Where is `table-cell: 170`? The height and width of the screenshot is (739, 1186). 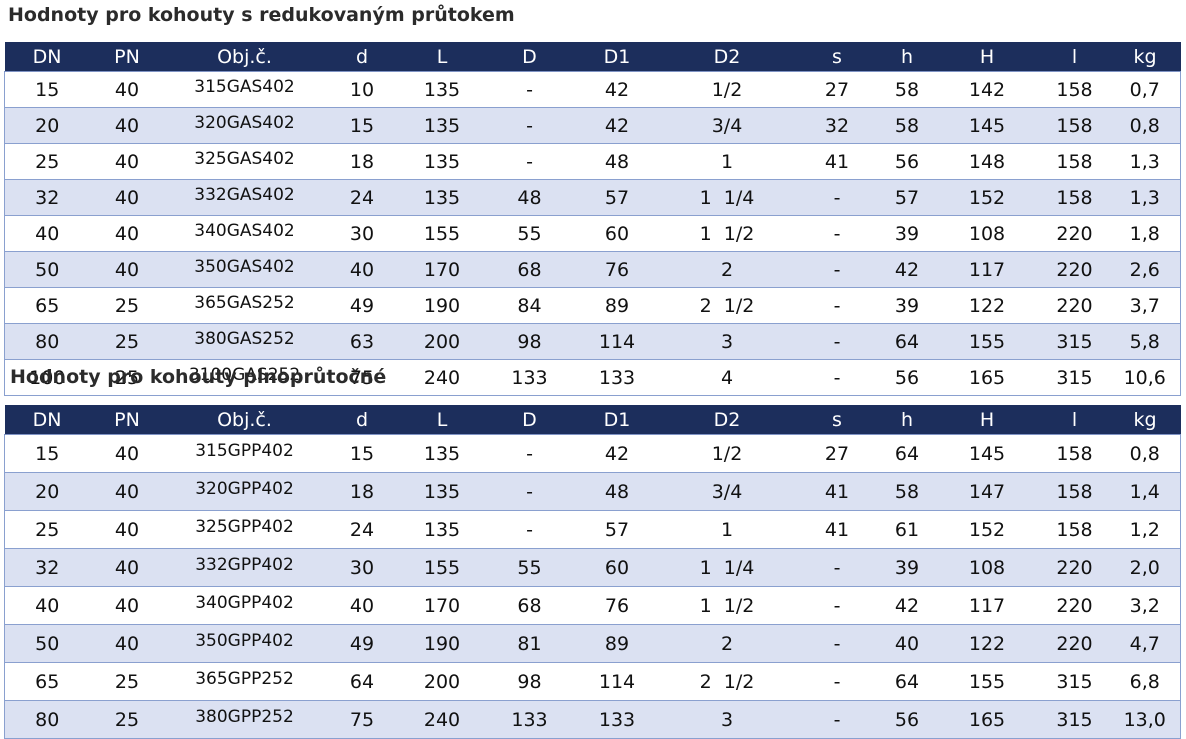
table-cell: 170 is located at coordinates (442, 269).